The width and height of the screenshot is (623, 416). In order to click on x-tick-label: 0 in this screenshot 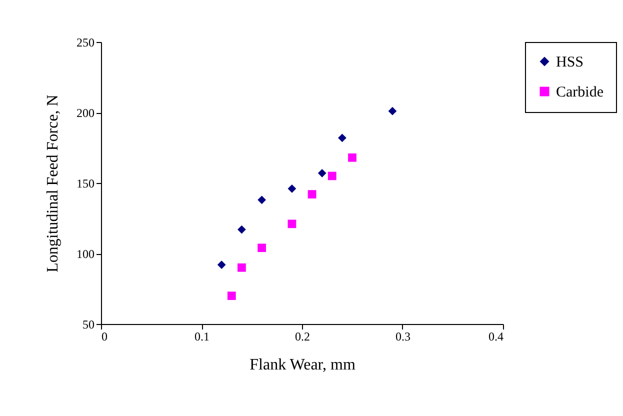, I will do `click(105, 337)`.